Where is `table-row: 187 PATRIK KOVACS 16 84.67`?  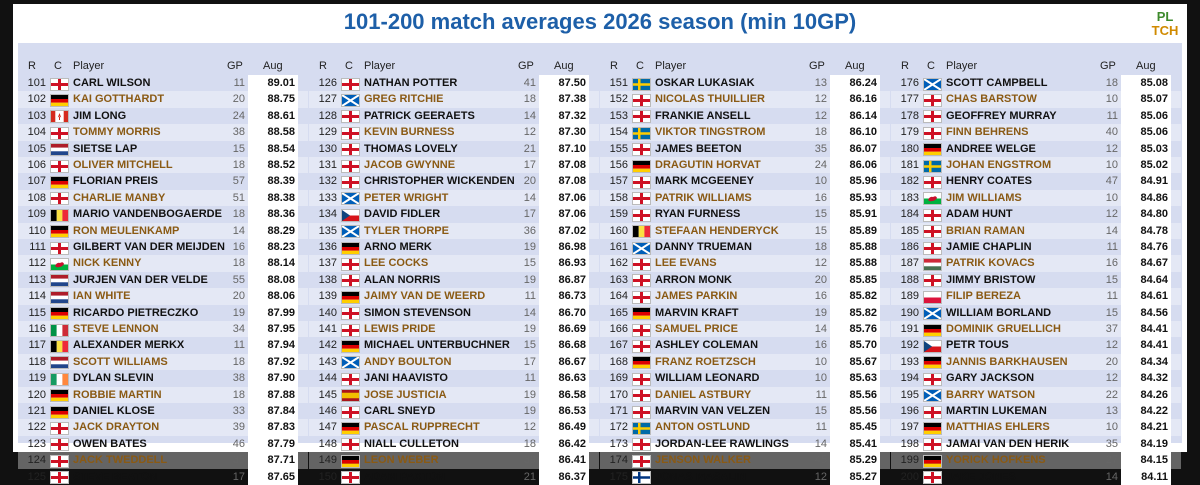 table-row: 187 PATRIK KOVACS 16 84.67 is located at coordinates (1036, 263).